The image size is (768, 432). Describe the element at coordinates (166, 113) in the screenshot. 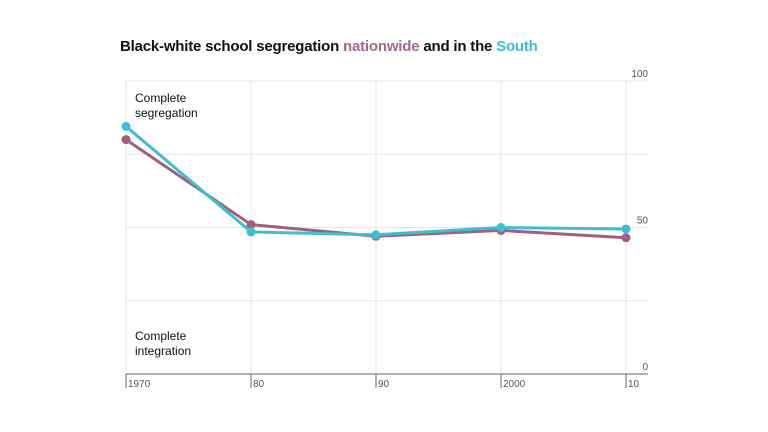

I see `annotation-segregation-2: segregation` at that location.